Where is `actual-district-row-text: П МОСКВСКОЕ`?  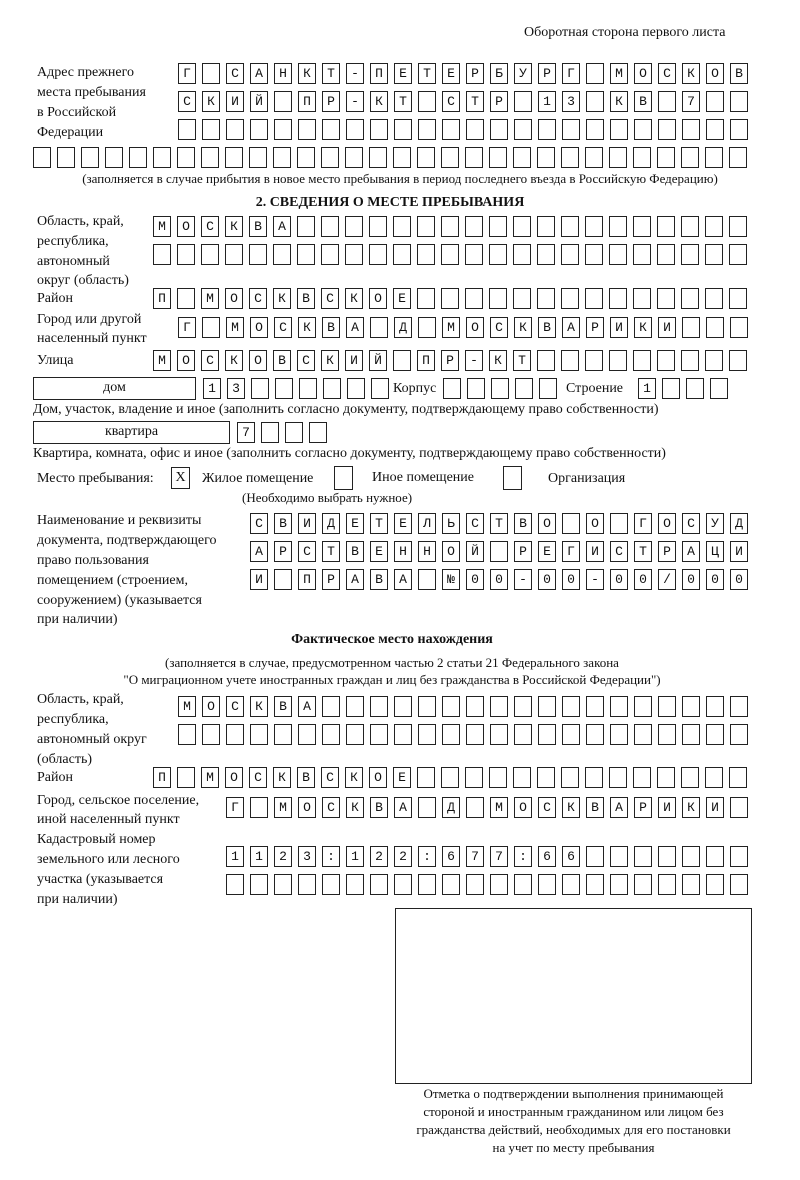 actual-district-row-text: П МОСКВСКОЕ is located at coordinates (458, 777).